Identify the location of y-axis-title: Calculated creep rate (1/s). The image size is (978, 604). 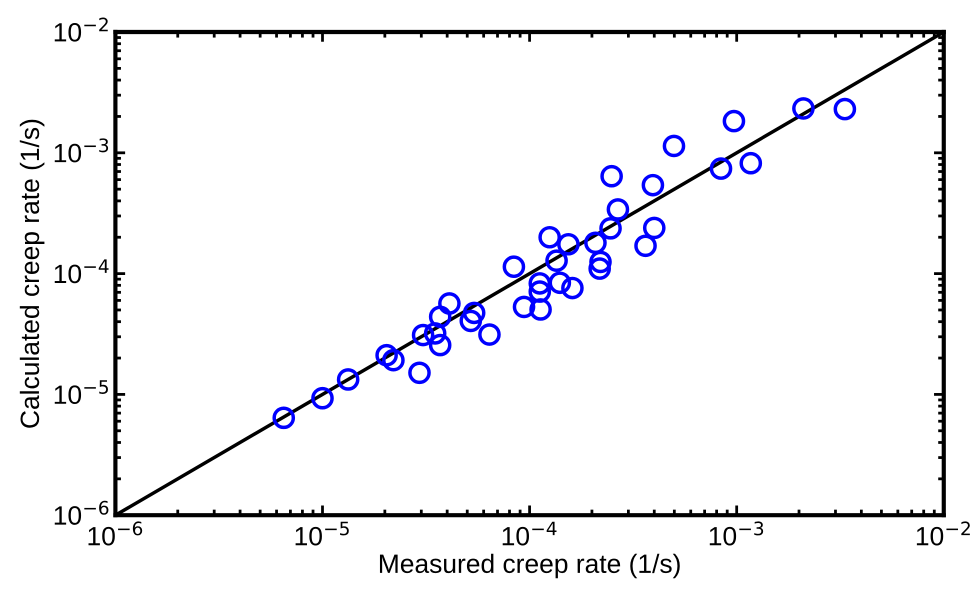
(32, 274).